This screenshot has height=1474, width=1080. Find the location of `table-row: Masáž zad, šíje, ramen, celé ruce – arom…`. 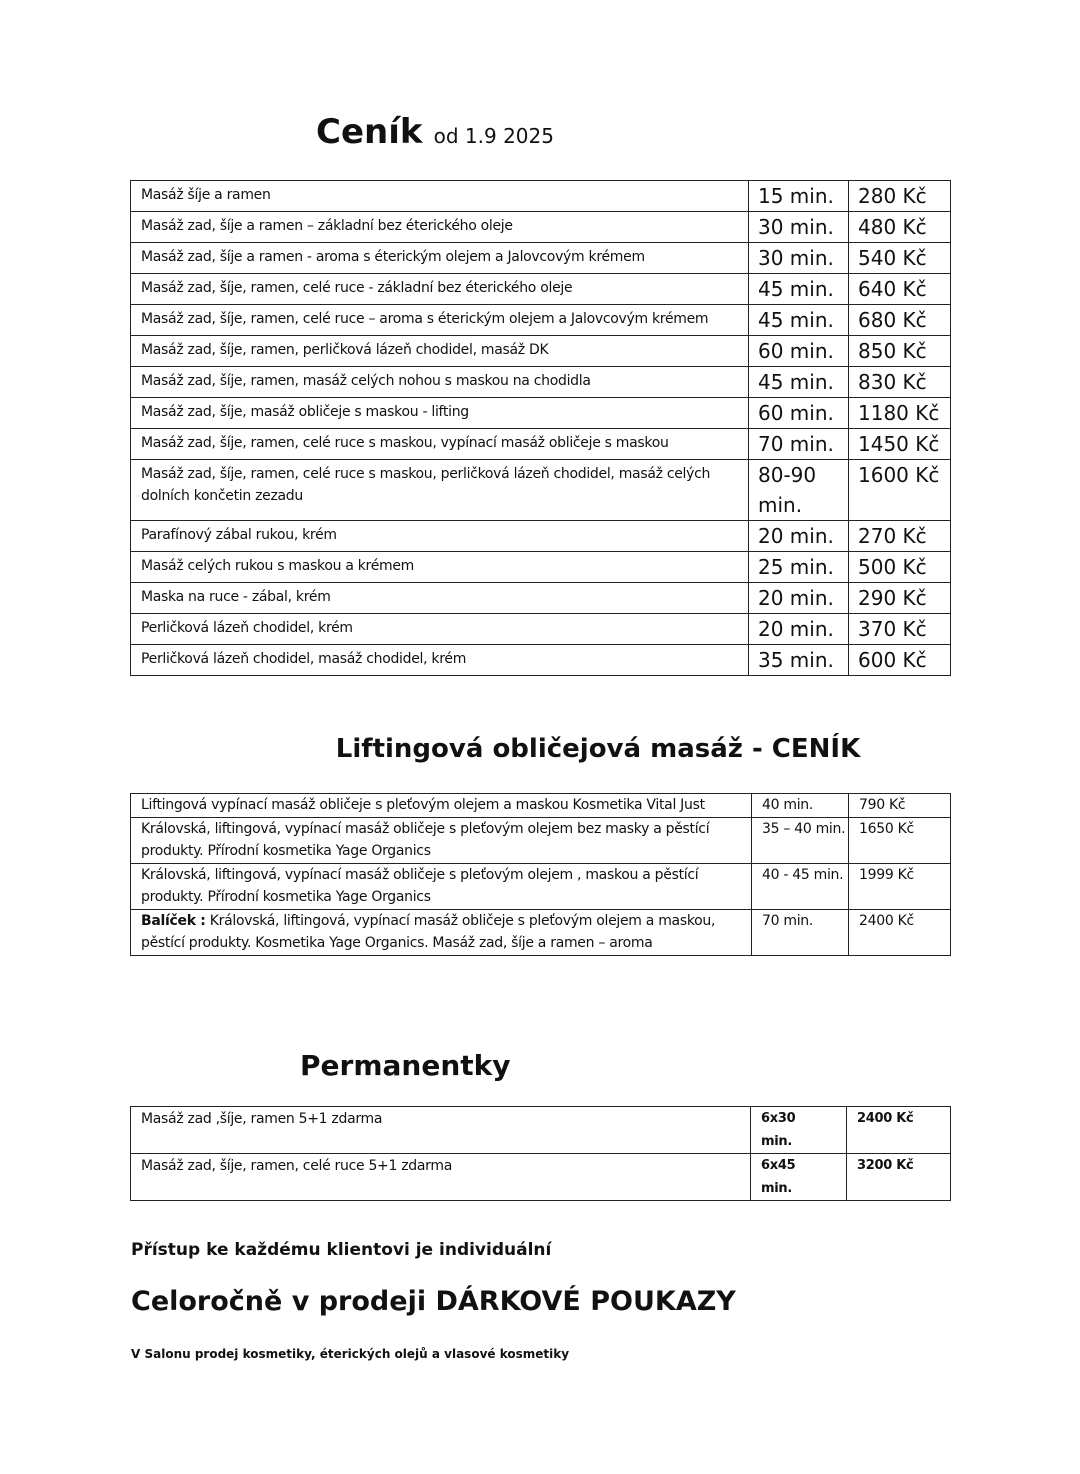

table-row: Masáž zad, šíje, ramen, celé ruce – arom… is located at coordinates (540, 320).